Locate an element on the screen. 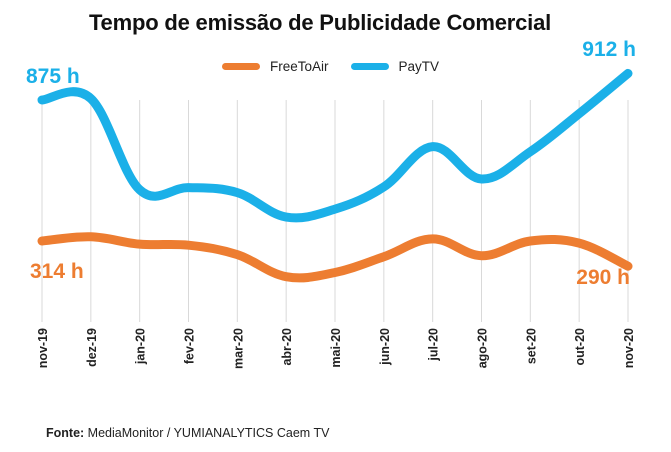 This screenshot has width=671, height=452. tick-label-ago-20: ago-20 is located at coordinates (483, 348).